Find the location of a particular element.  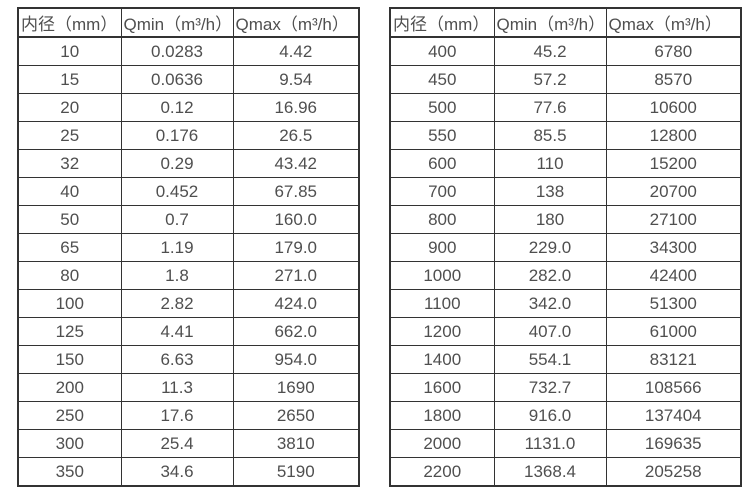

table-row: 250 17.6 2650 is located at coordinates (188, 415).